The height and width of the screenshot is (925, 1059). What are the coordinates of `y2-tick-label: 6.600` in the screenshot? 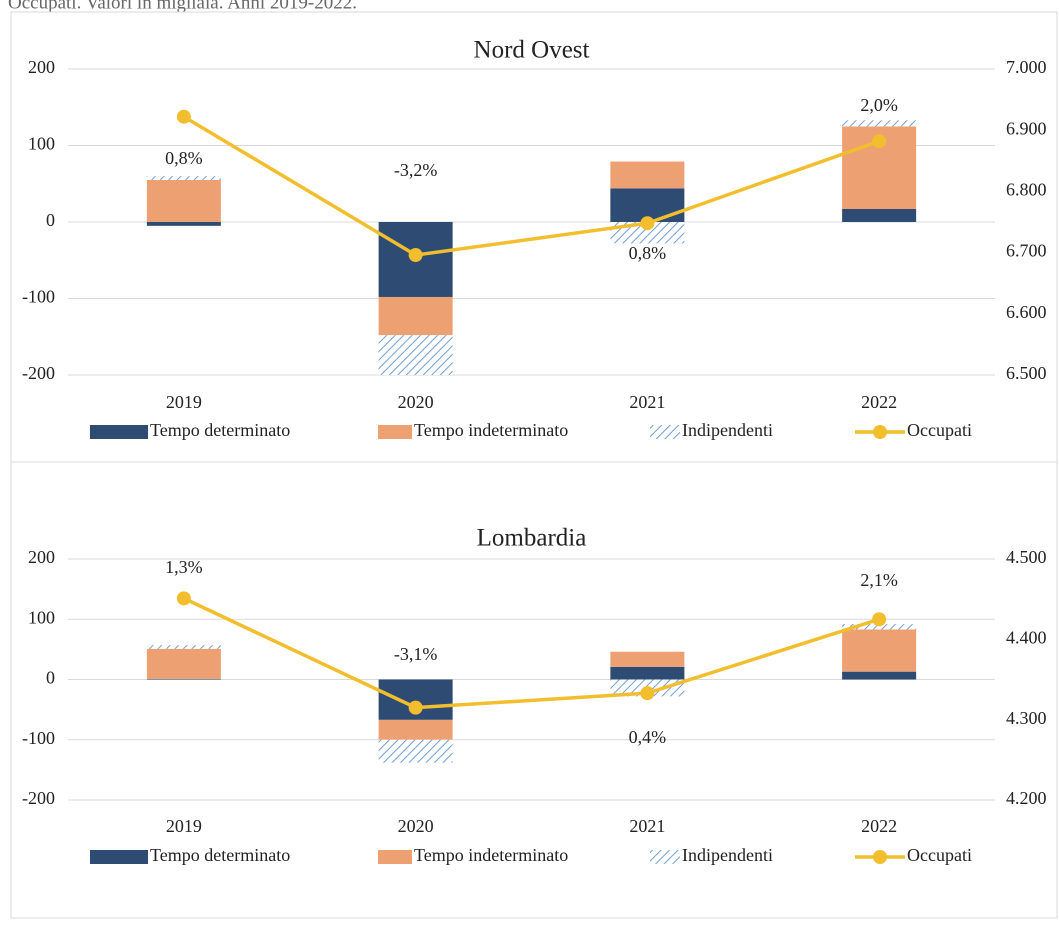 It's located at (1026, 312).